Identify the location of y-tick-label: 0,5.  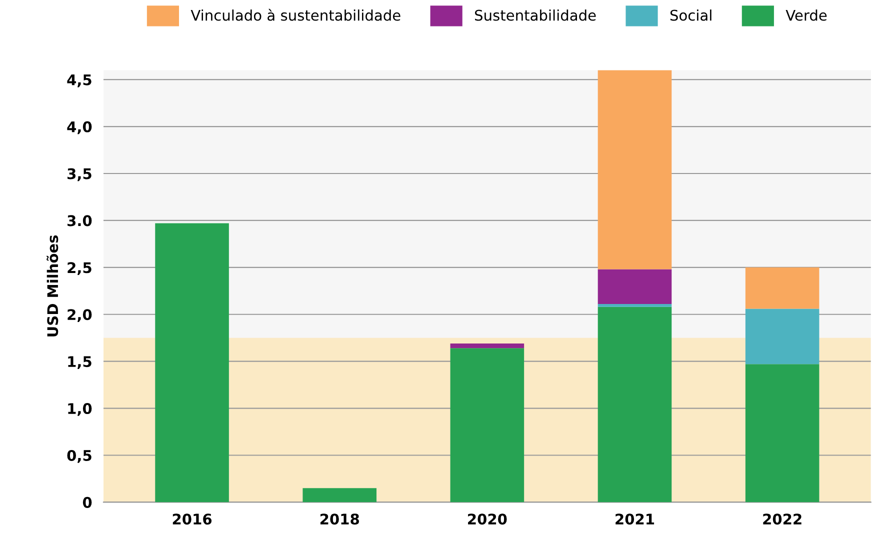
(79, 456).